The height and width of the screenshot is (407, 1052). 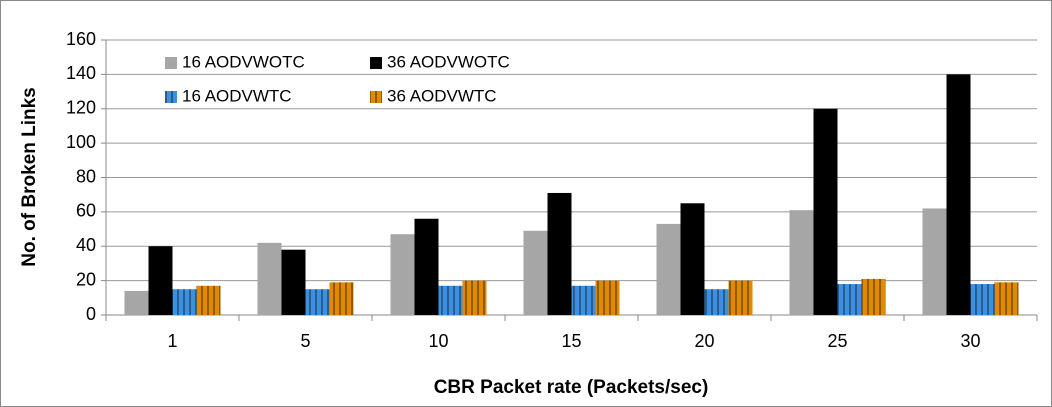 I want to click on y-tick-label: 0, so click(x=91, y=314).